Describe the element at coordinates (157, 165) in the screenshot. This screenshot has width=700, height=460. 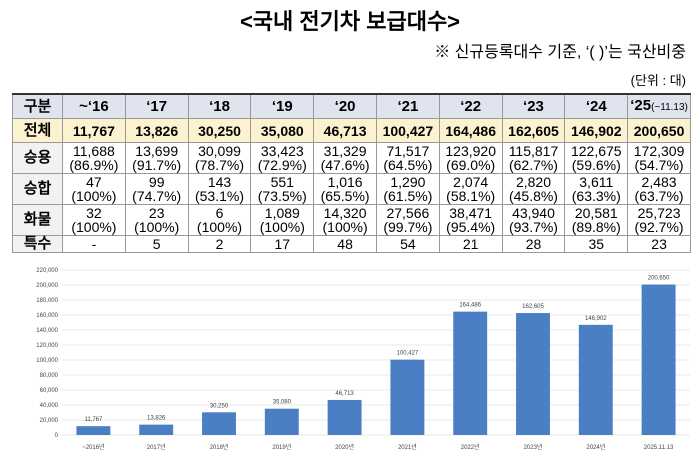
I see `cell-share: (91.7%)` at that location.